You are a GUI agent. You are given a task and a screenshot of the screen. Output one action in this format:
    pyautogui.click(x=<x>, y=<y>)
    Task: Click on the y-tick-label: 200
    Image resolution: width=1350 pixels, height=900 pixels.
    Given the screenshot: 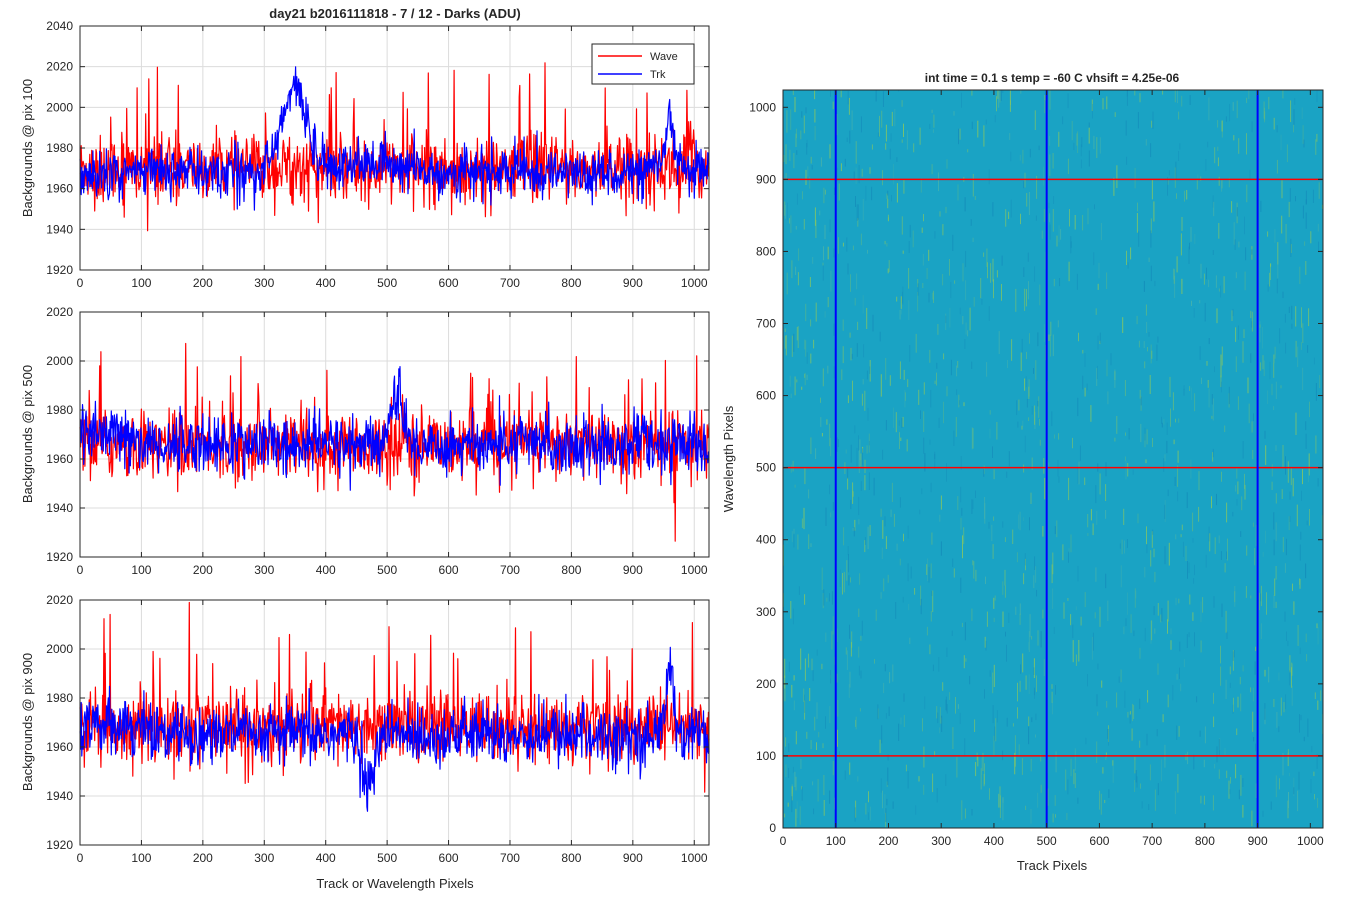 What is the action you would take?
    pyautogui.click(x=766, y=684)
    